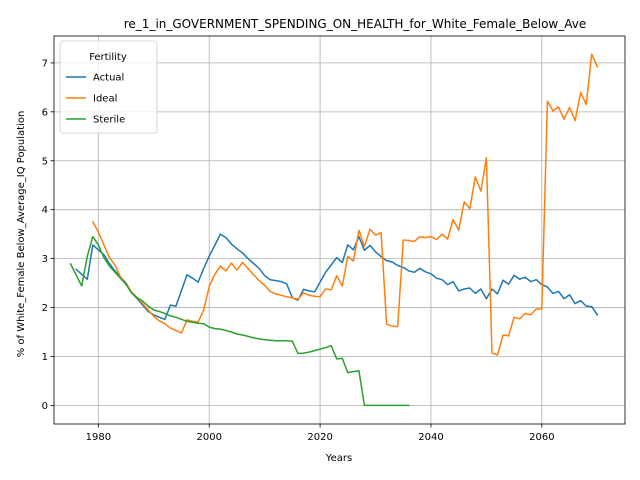 The width and height of the screenshot is (640, 480). I want to click on legend-label-sterile: Sterile, so click(109, 120).